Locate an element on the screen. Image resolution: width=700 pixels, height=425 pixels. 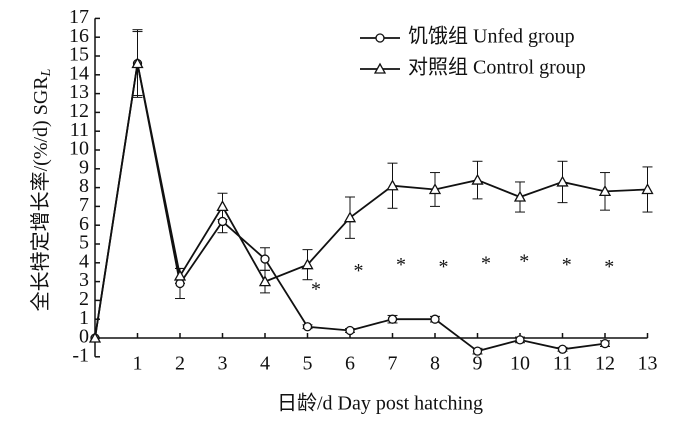
x-tick-label: 12 is located at coordinates (605, 363).